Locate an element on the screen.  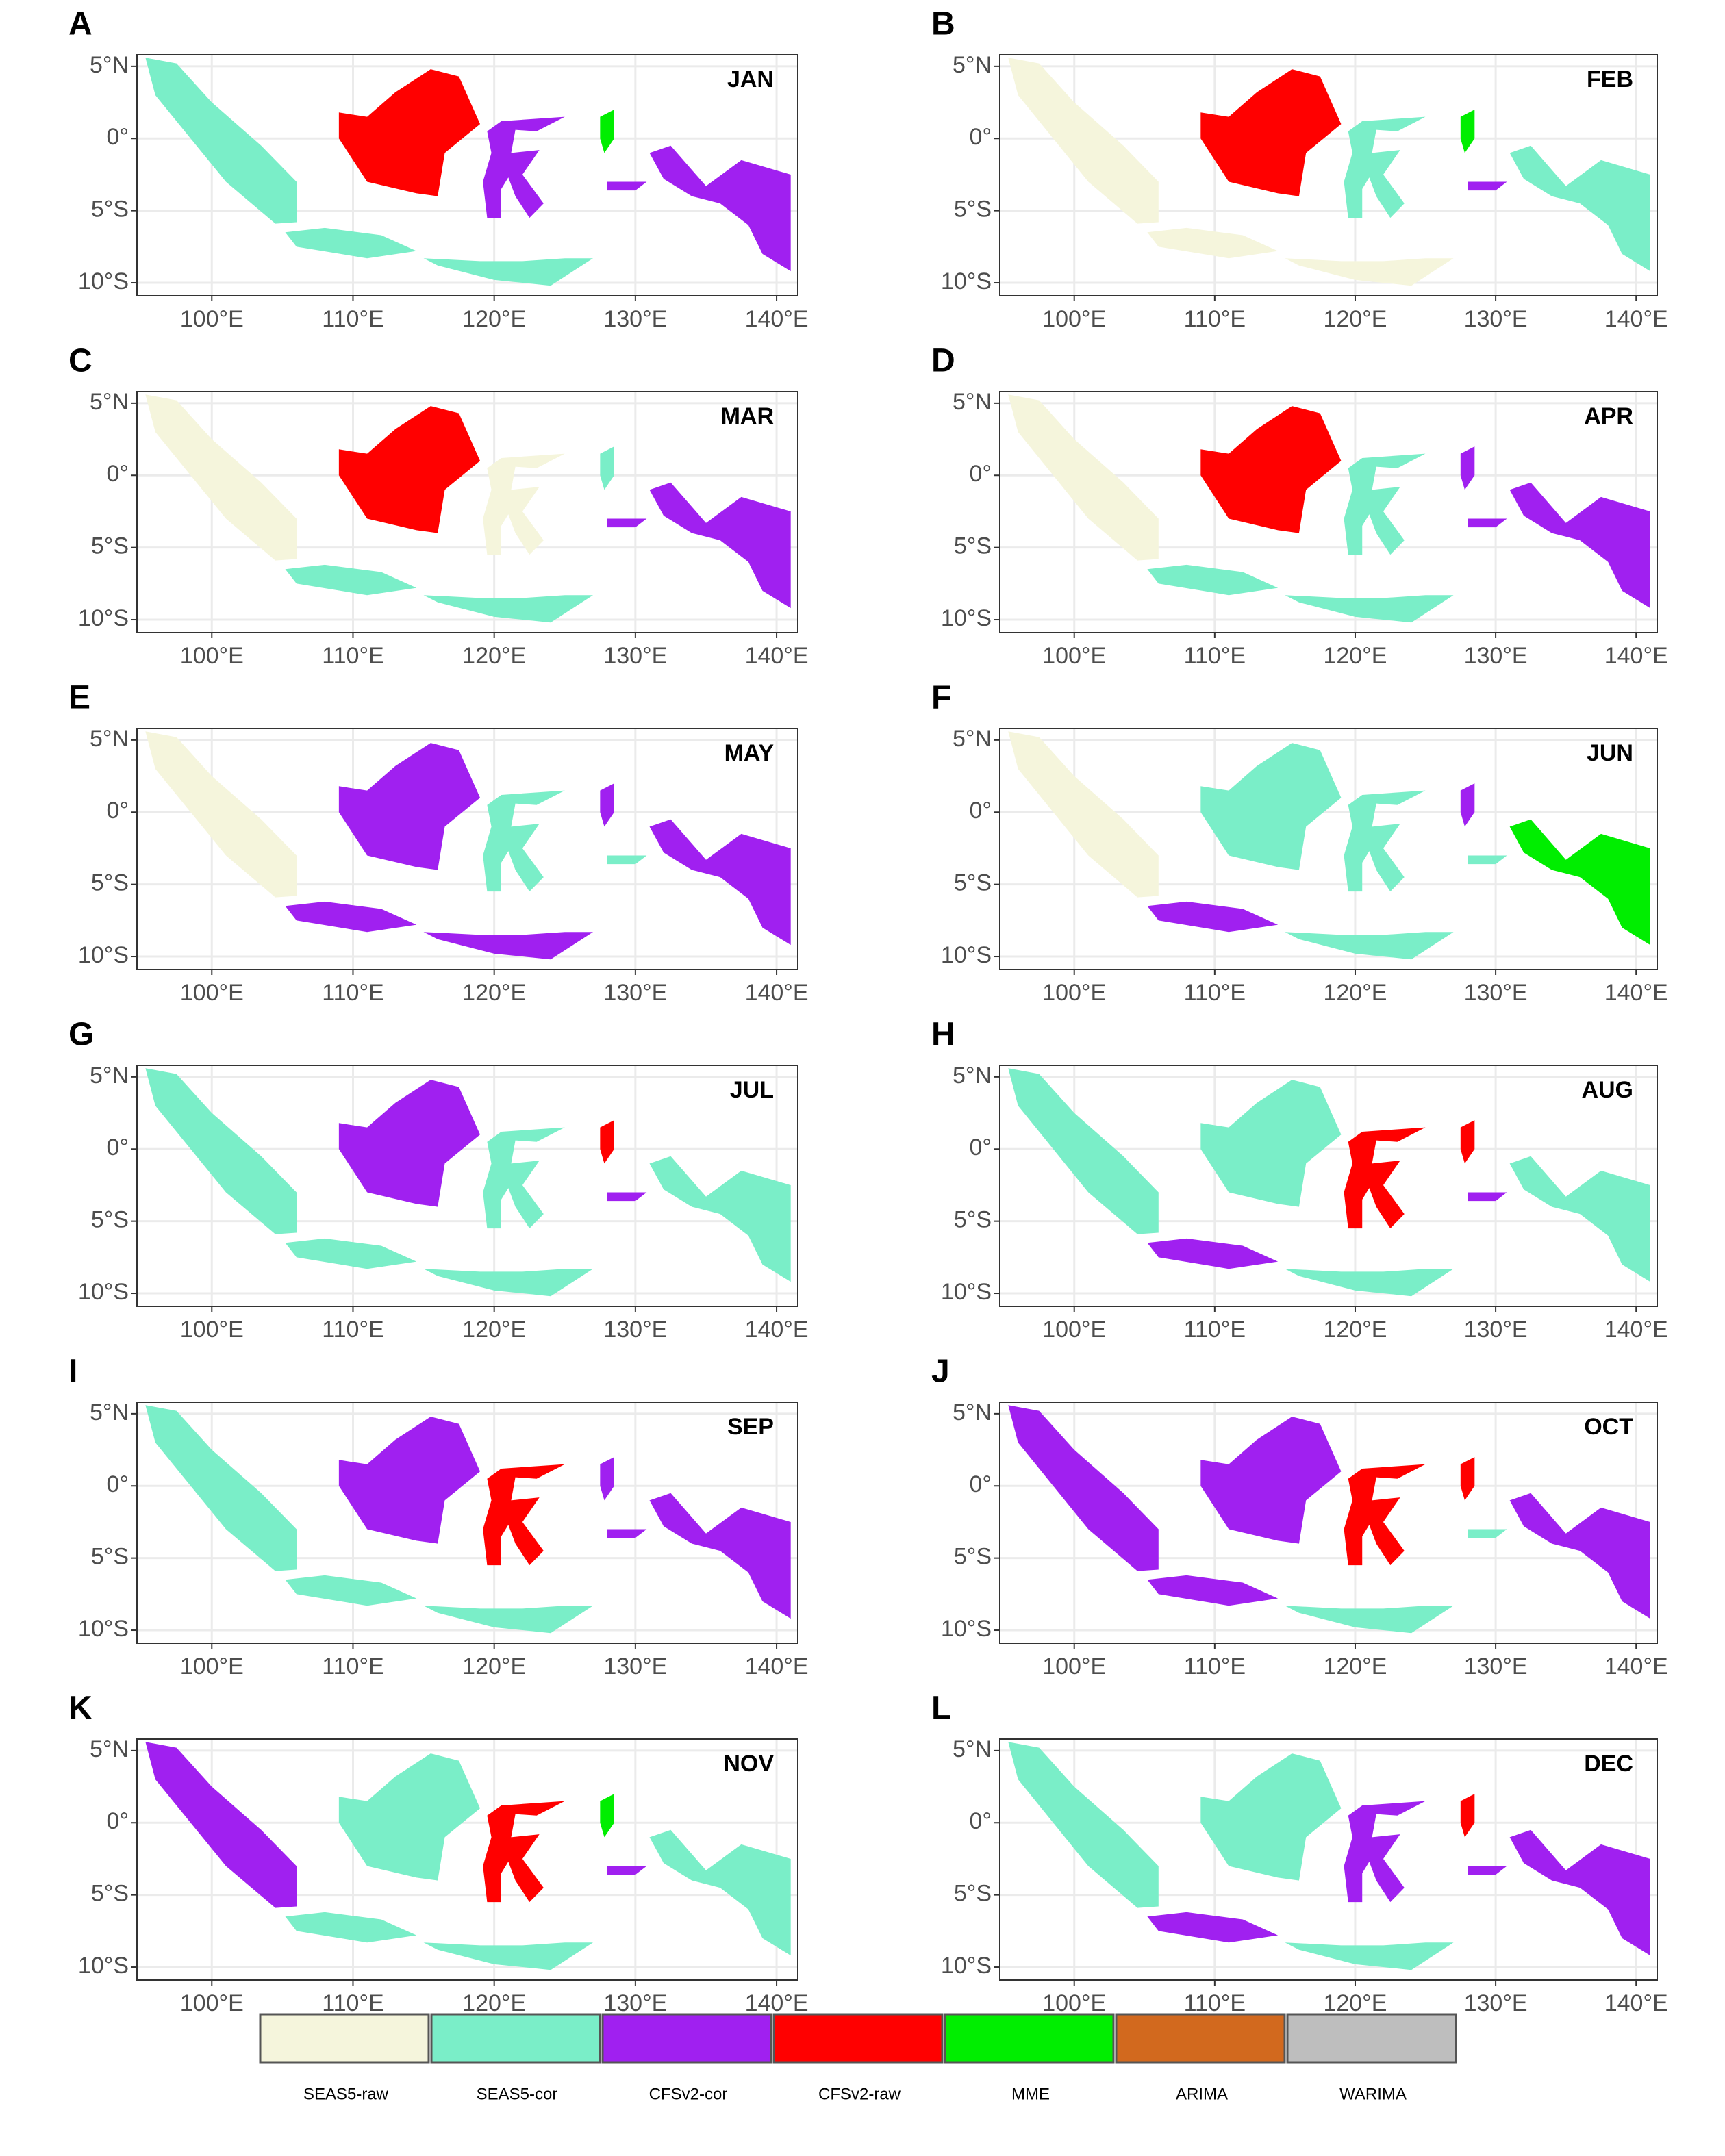
panel-letter: E is located at coordinates (79, 698).